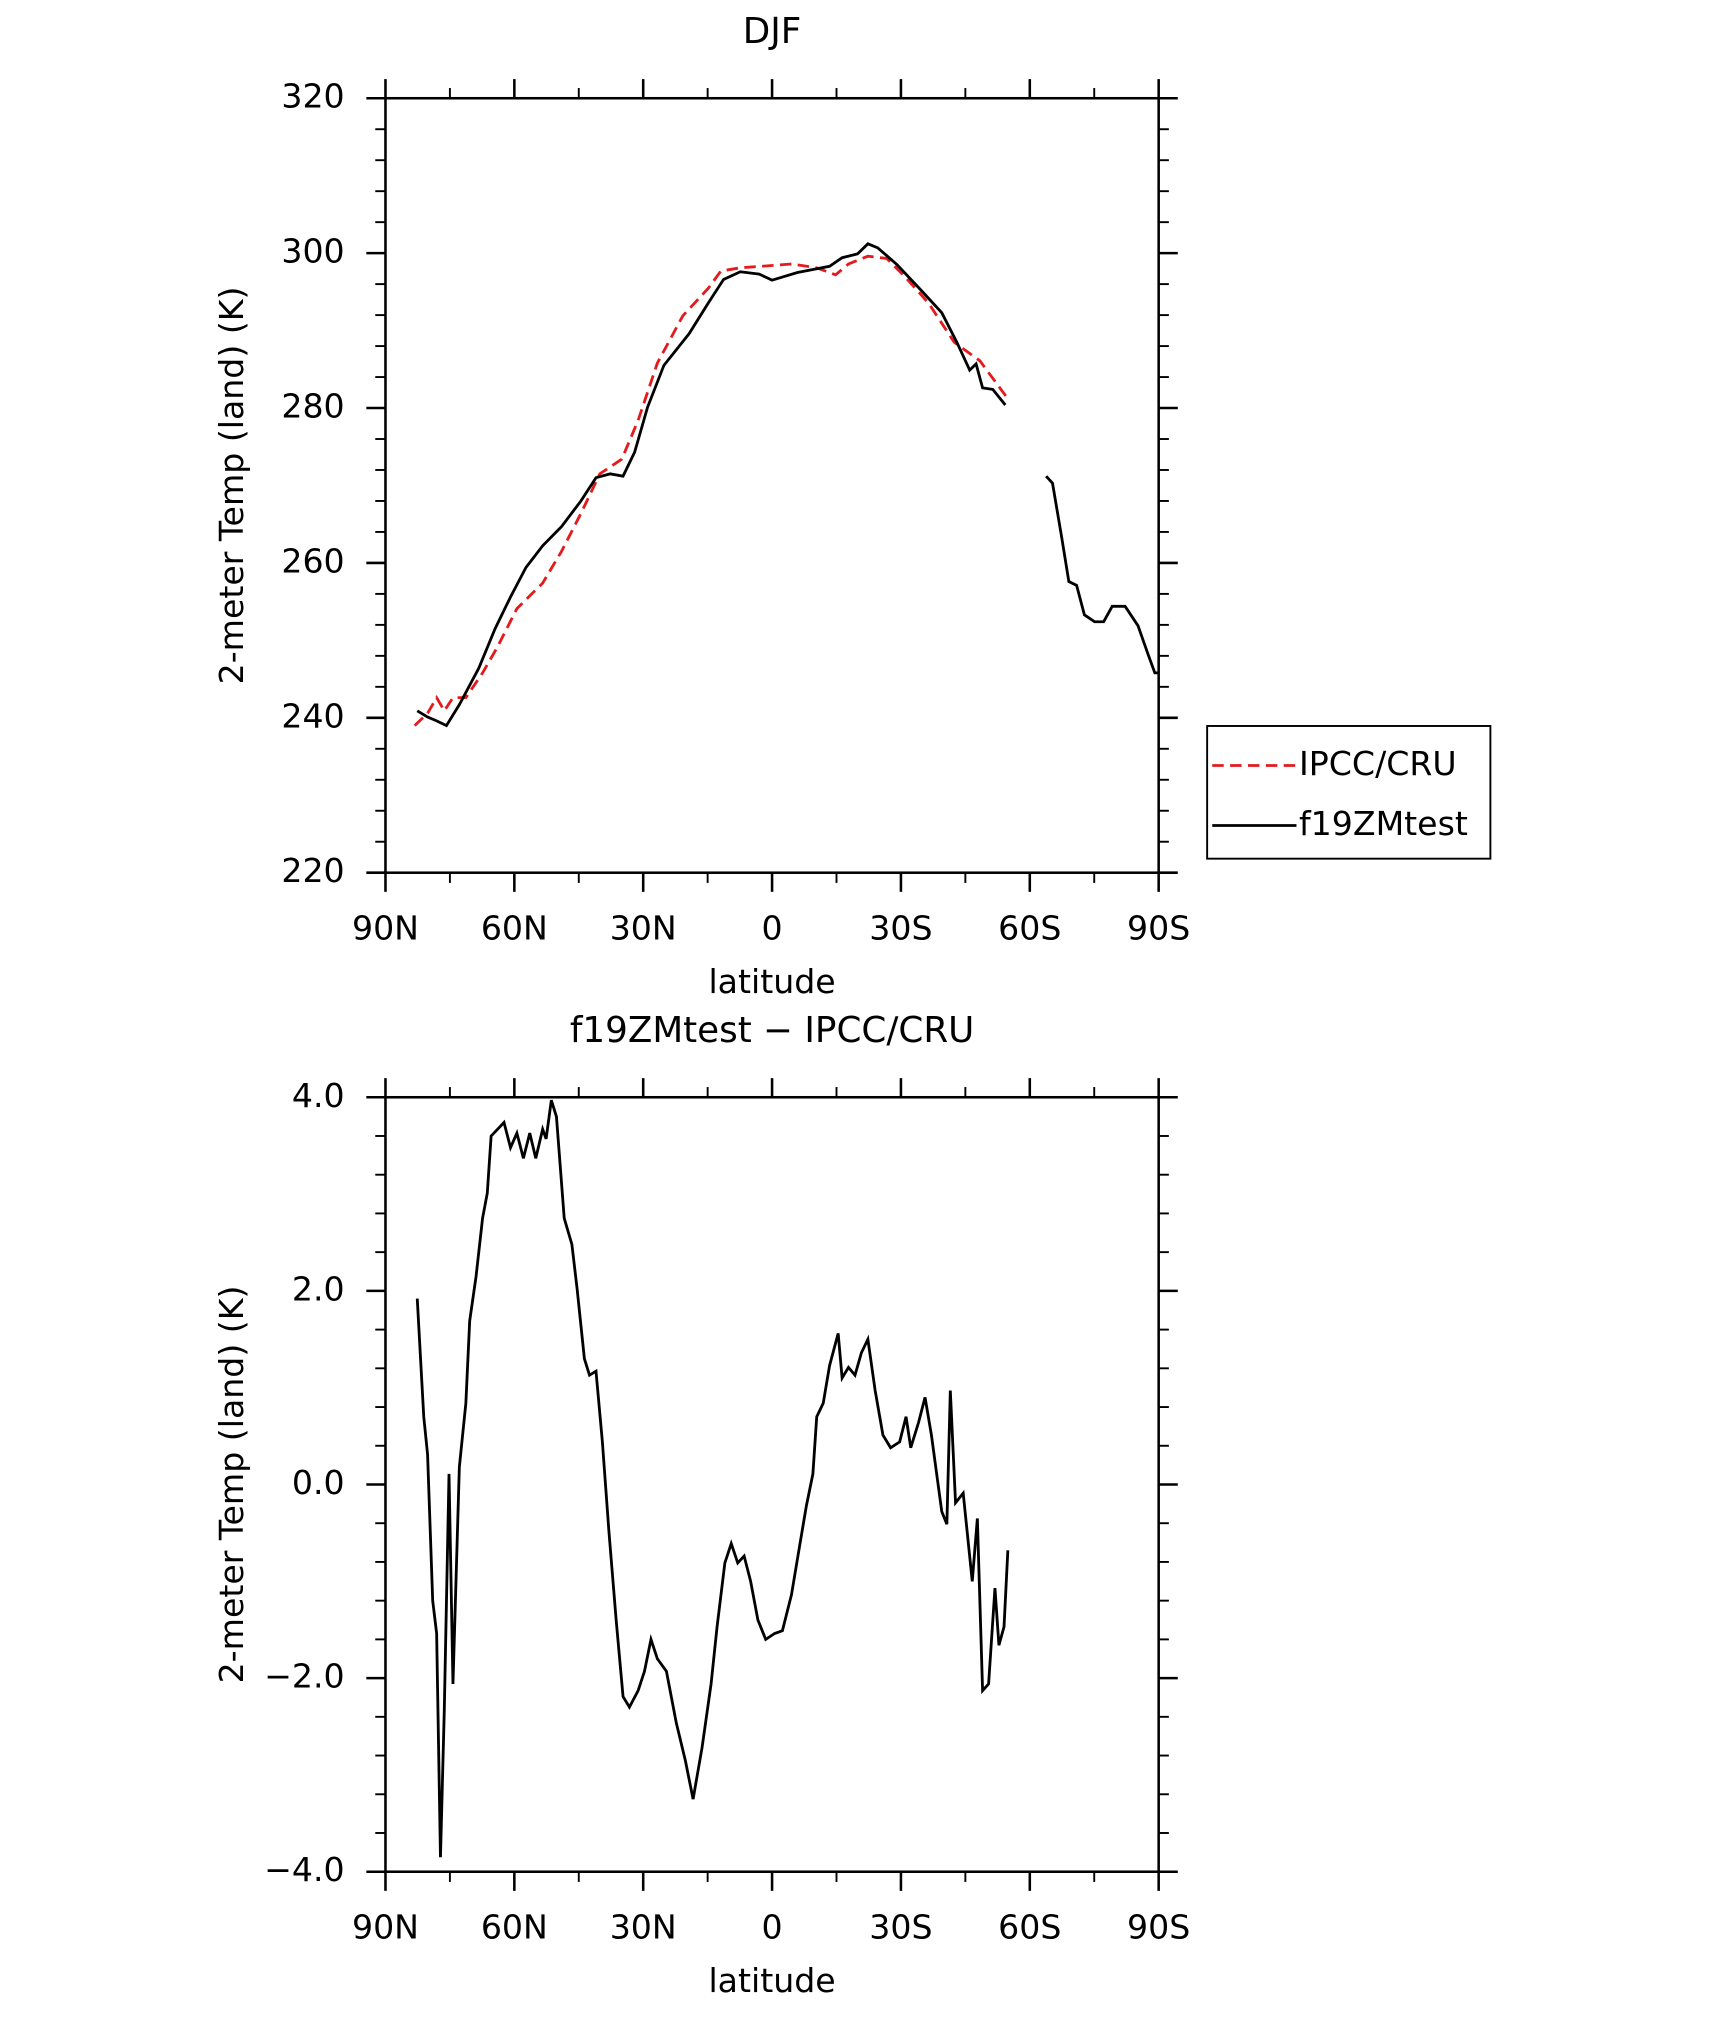 The image size is (1710, 2021). Describe the element at coordinates (318, 1288) in the screenshot. I see `y-tick-label: 2.0` at that location.